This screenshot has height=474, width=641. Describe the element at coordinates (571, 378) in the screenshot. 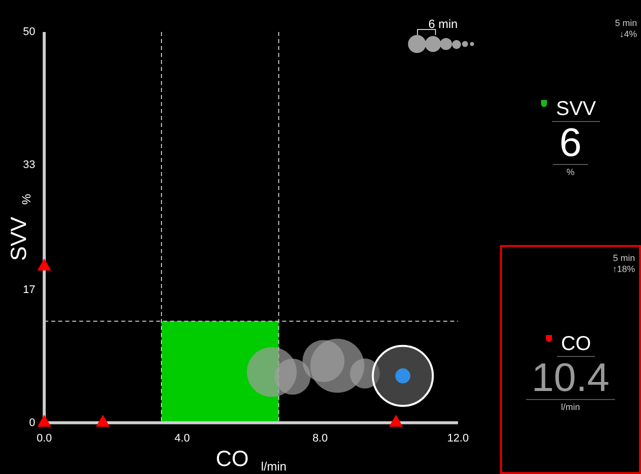

I see `text: 10.4` at that location.